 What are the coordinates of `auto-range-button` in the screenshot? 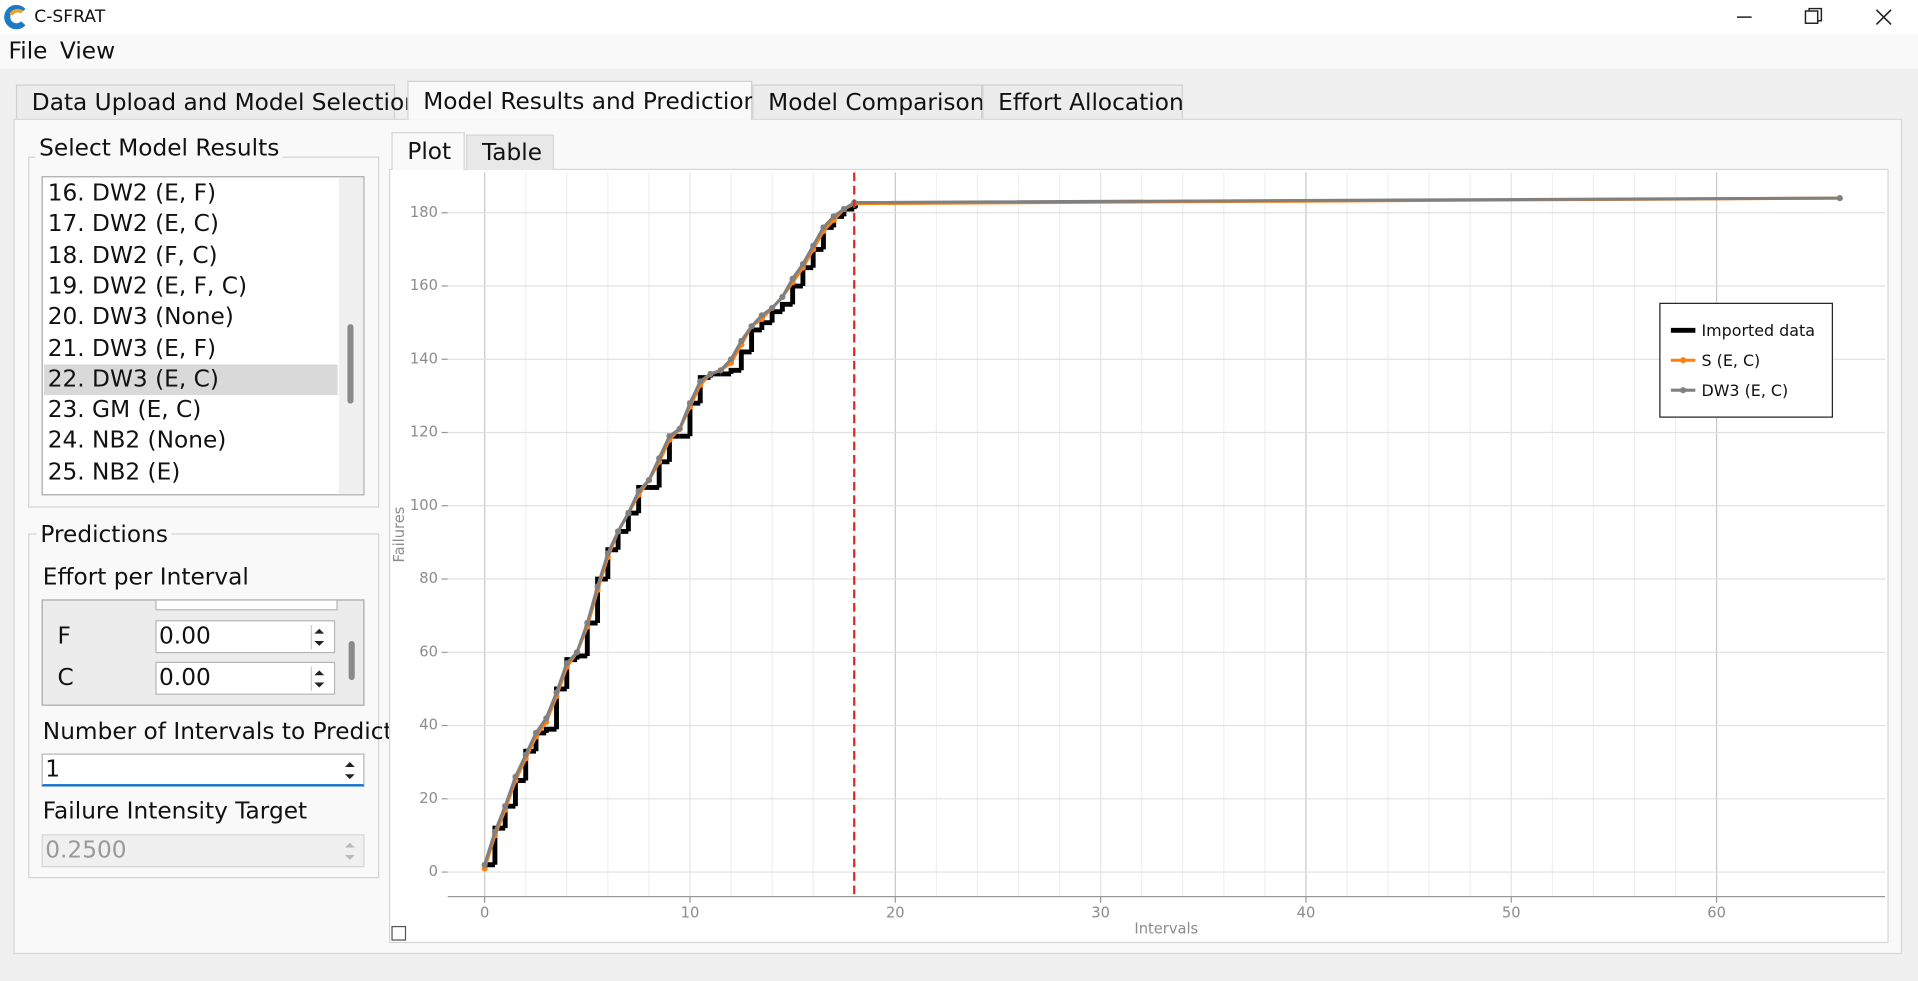 It's located at (399, 933).